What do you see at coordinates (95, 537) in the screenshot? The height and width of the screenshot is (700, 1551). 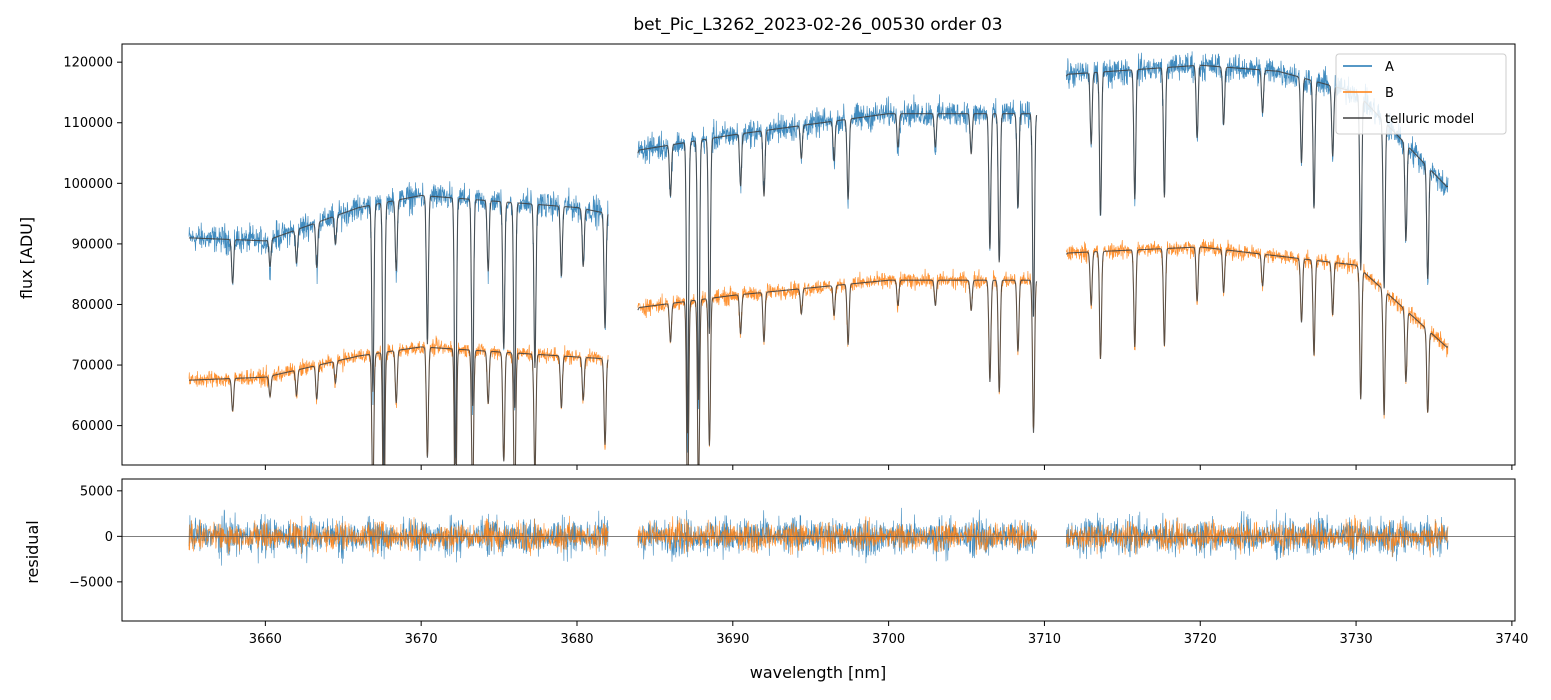 I see `residual-y-ticks: −5000 0 5000` at bounding box center [95, 537].